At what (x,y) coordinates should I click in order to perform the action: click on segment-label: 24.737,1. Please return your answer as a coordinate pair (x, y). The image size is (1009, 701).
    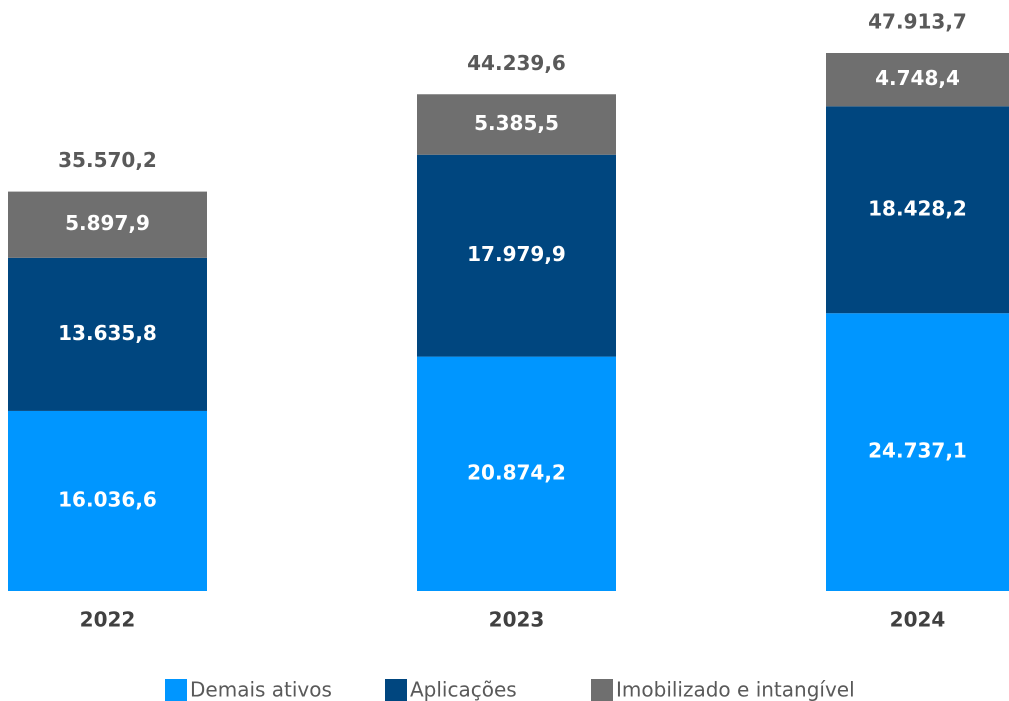
    Looking at the image, I should click on (917, 451).